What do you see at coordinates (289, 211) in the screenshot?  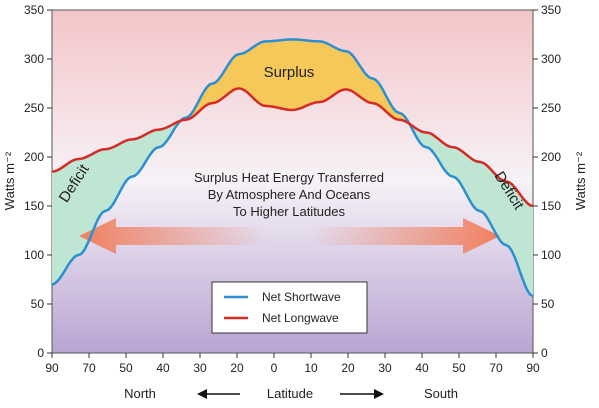 I see `transfer-text-line3: To Higher Latitudes` at bounding box center [289, 211].